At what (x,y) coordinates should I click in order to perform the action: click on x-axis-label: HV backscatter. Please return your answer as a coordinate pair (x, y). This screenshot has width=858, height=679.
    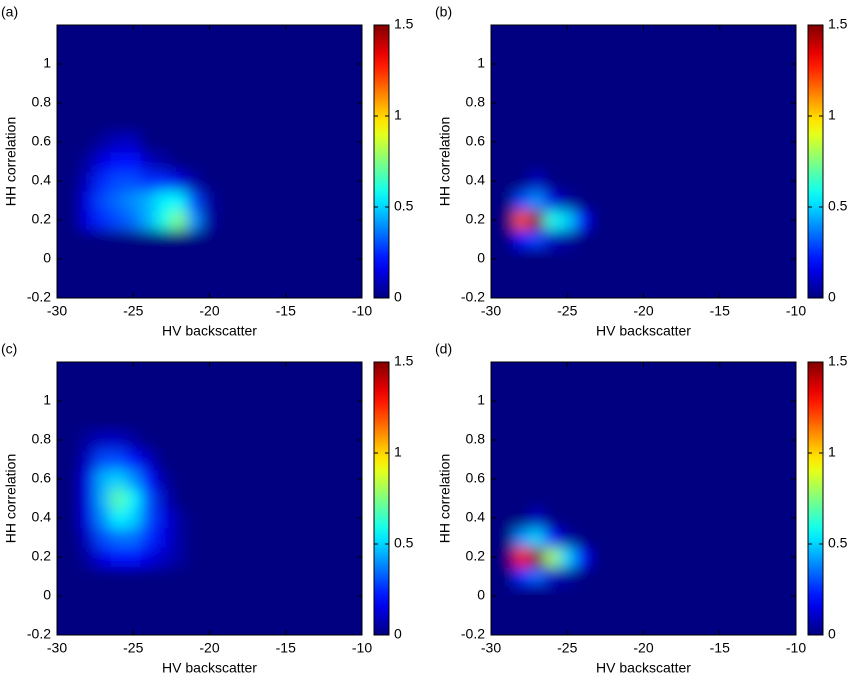
    Looking at the image, I should click on (209, 331).